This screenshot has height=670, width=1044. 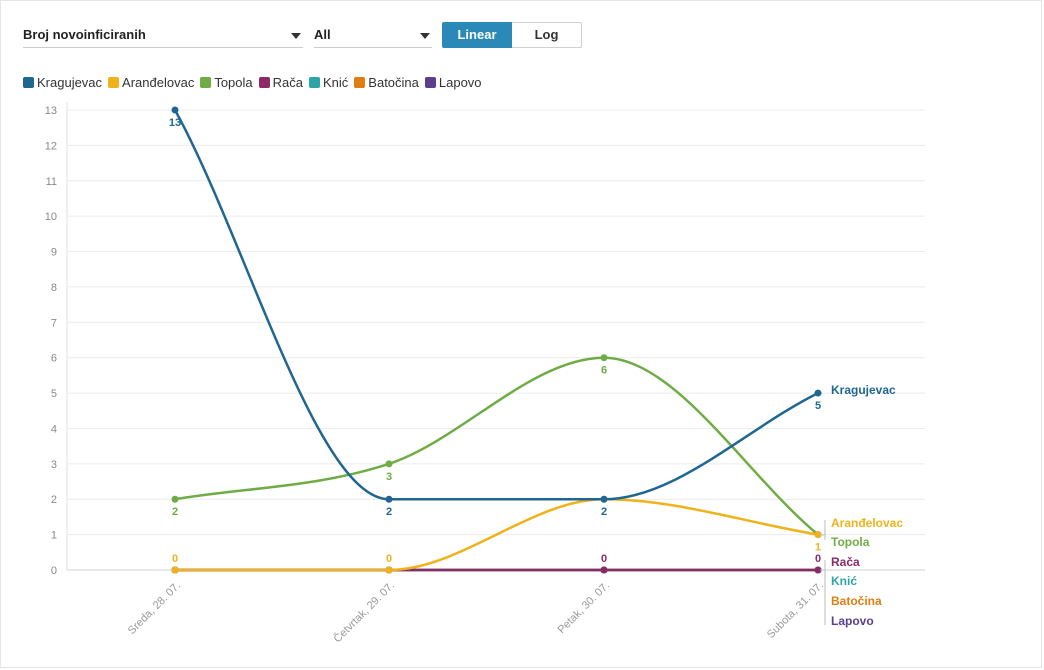 What do you see at coordinates (818, 548) in the screenshot?
I see `data-label: 1` at bounding box center [818, 548].